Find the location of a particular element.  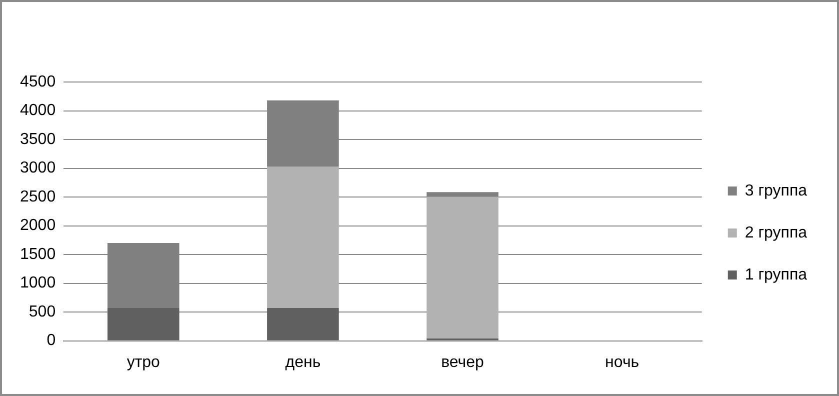

legend-label: 3 группа is located at coordinates (776, 191).